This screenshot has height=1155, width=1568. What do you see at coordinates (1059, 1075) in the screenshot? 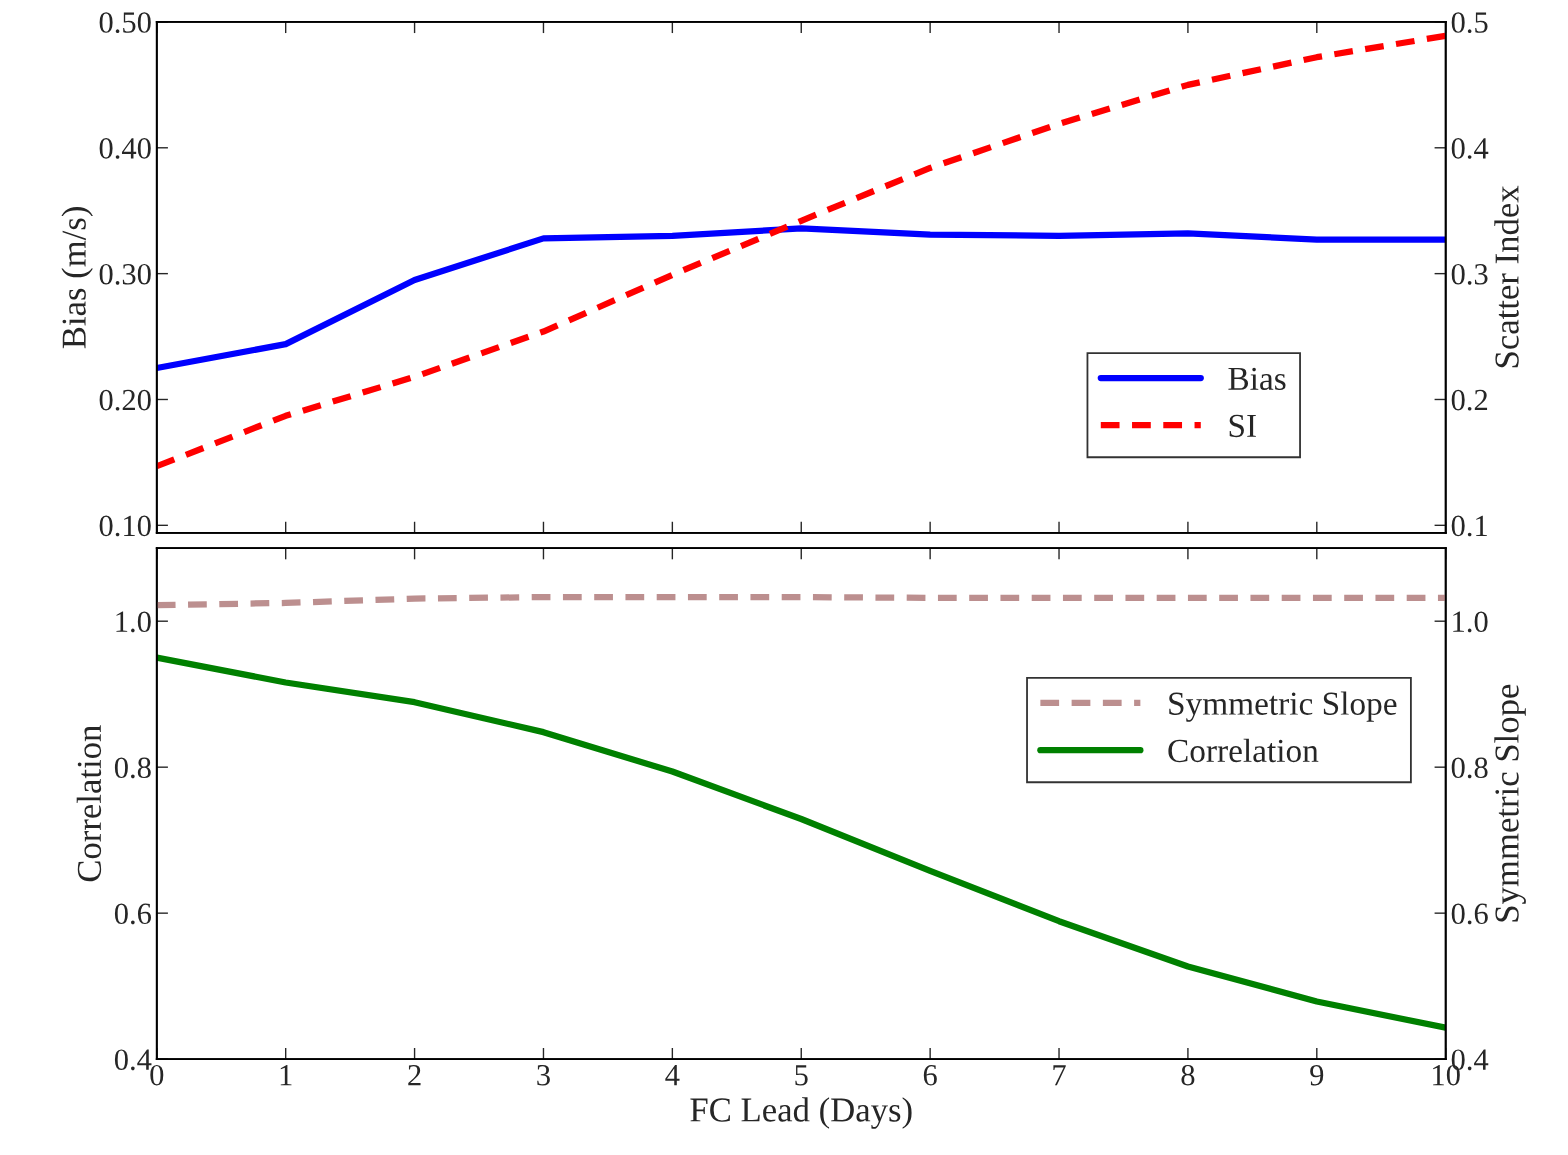
I see `x-tick-label: 7` at bounding box center [1059, 1075].